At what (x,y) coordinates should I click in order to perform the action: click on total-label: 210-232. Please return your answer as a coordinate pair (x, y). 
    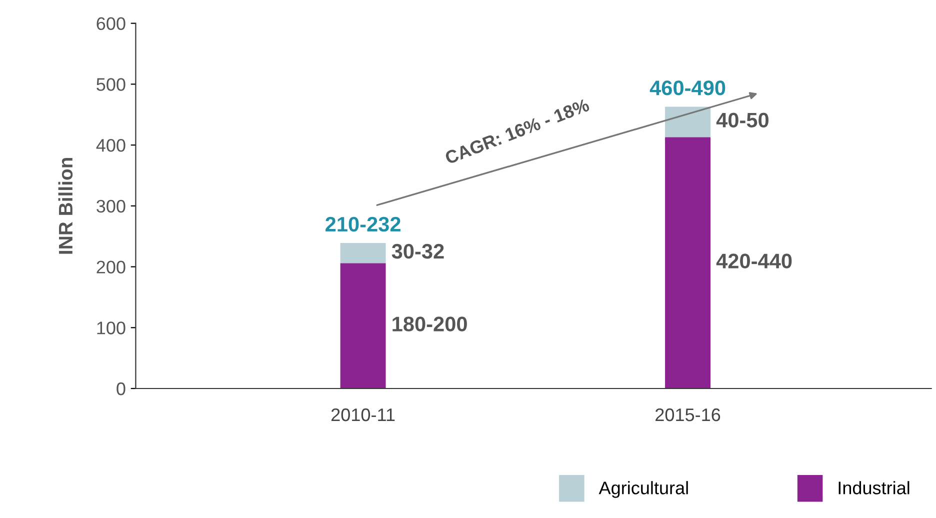
    Looking at the image, I should click on (363, 224).